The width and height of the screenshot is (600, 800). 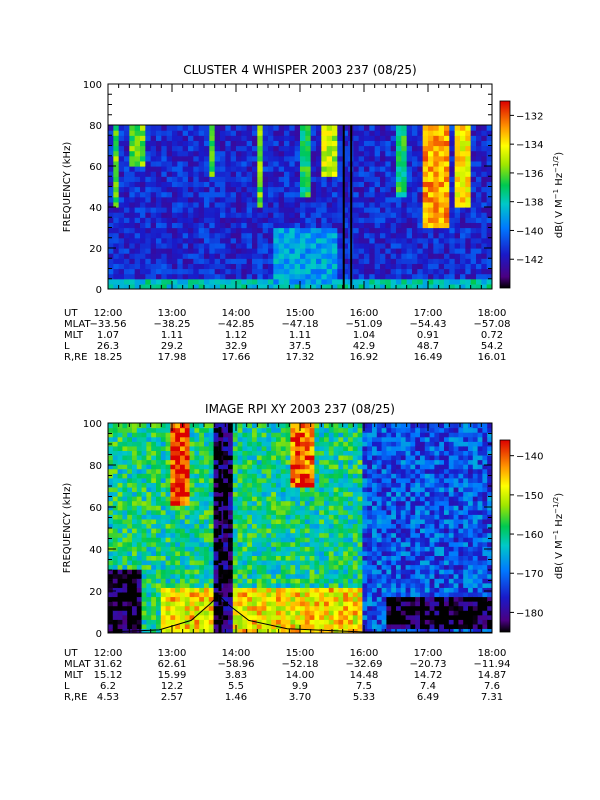 What do you see at coordinates (428, 313) in the screenshot?
I see `ephemeris-value: 17:00` at bounding box center [428, 313].